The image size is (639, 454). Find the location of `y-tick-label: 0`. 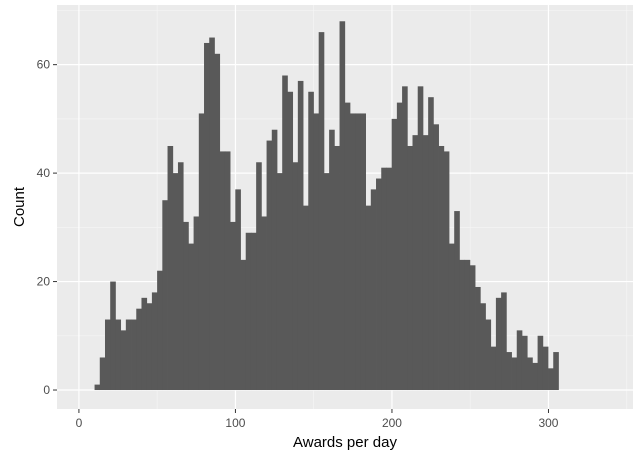

y-tick-label: 0 is located at coordinates (46, 390).